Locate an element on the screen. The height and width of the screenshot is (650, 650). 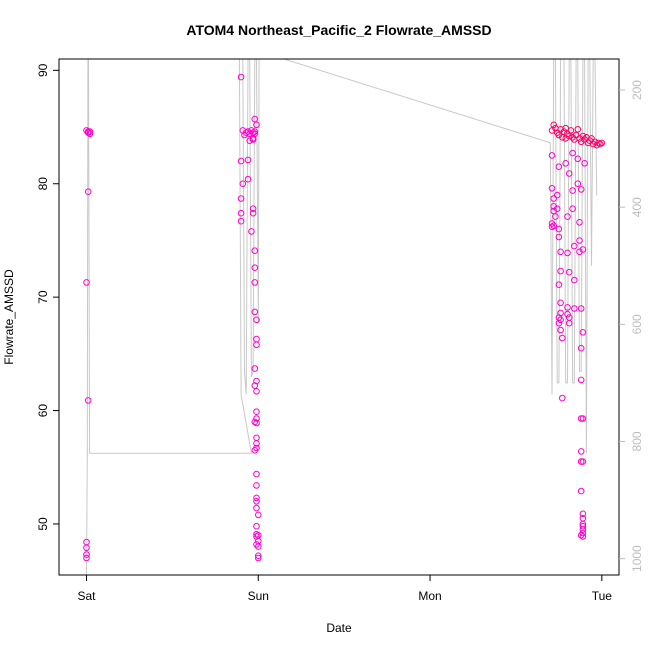
y-tick-label: 70 is located at coordinates (43, 297).